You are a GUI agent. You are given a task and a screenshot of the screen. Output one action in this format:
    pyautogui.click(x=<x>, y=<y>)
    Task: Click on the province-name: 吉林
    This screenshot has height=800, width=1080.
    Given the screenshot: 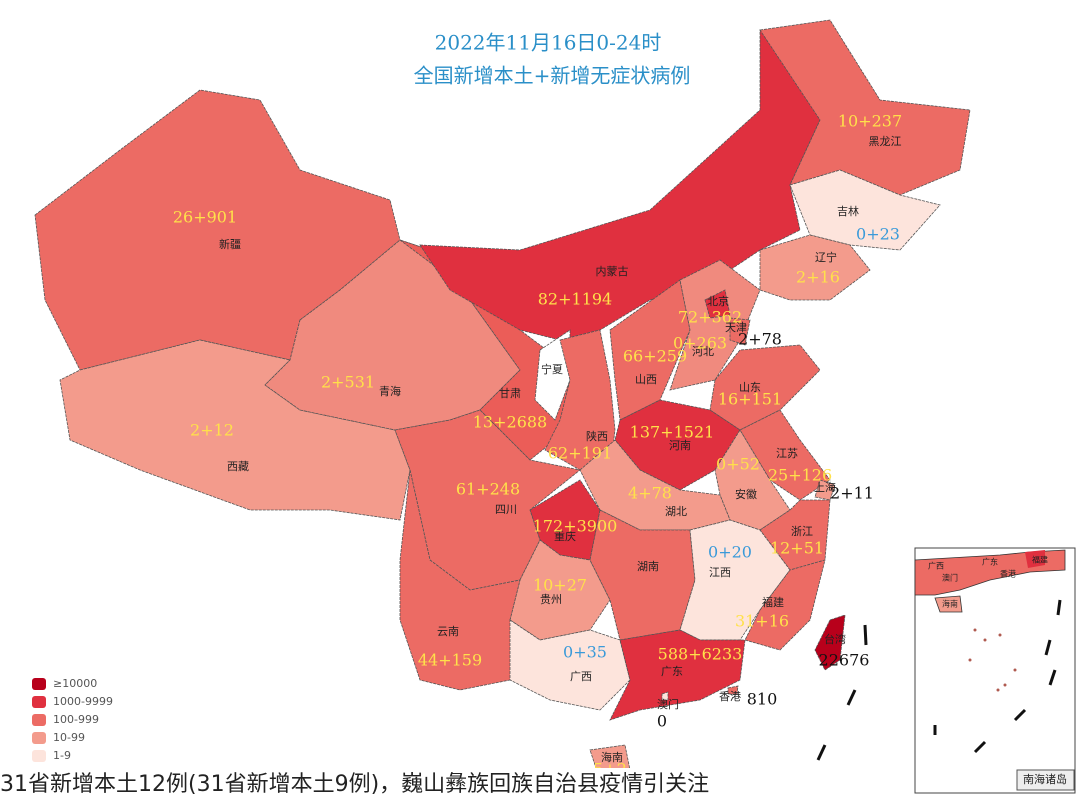 What is the action you would take?
    pyautogui.click(x=848, y=211)
    